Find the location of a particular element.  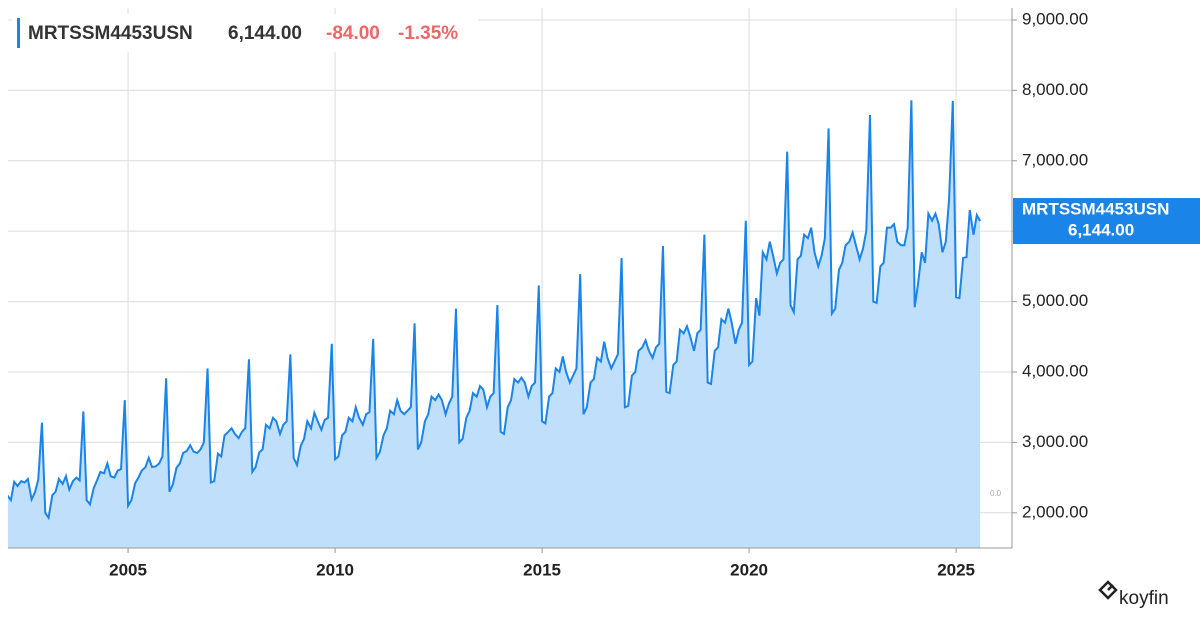

y-tick-label: 5,000.00 is located at coordinates (1055, 300).